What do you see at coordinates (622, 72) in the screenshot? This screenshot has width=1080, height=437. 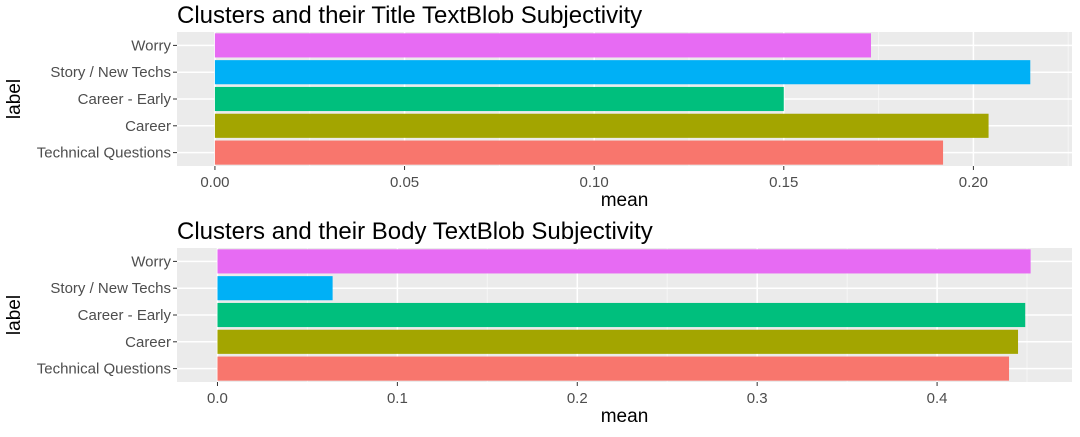 I see `chart1-bar-story-new-techs` at bounding box center [622, 72].